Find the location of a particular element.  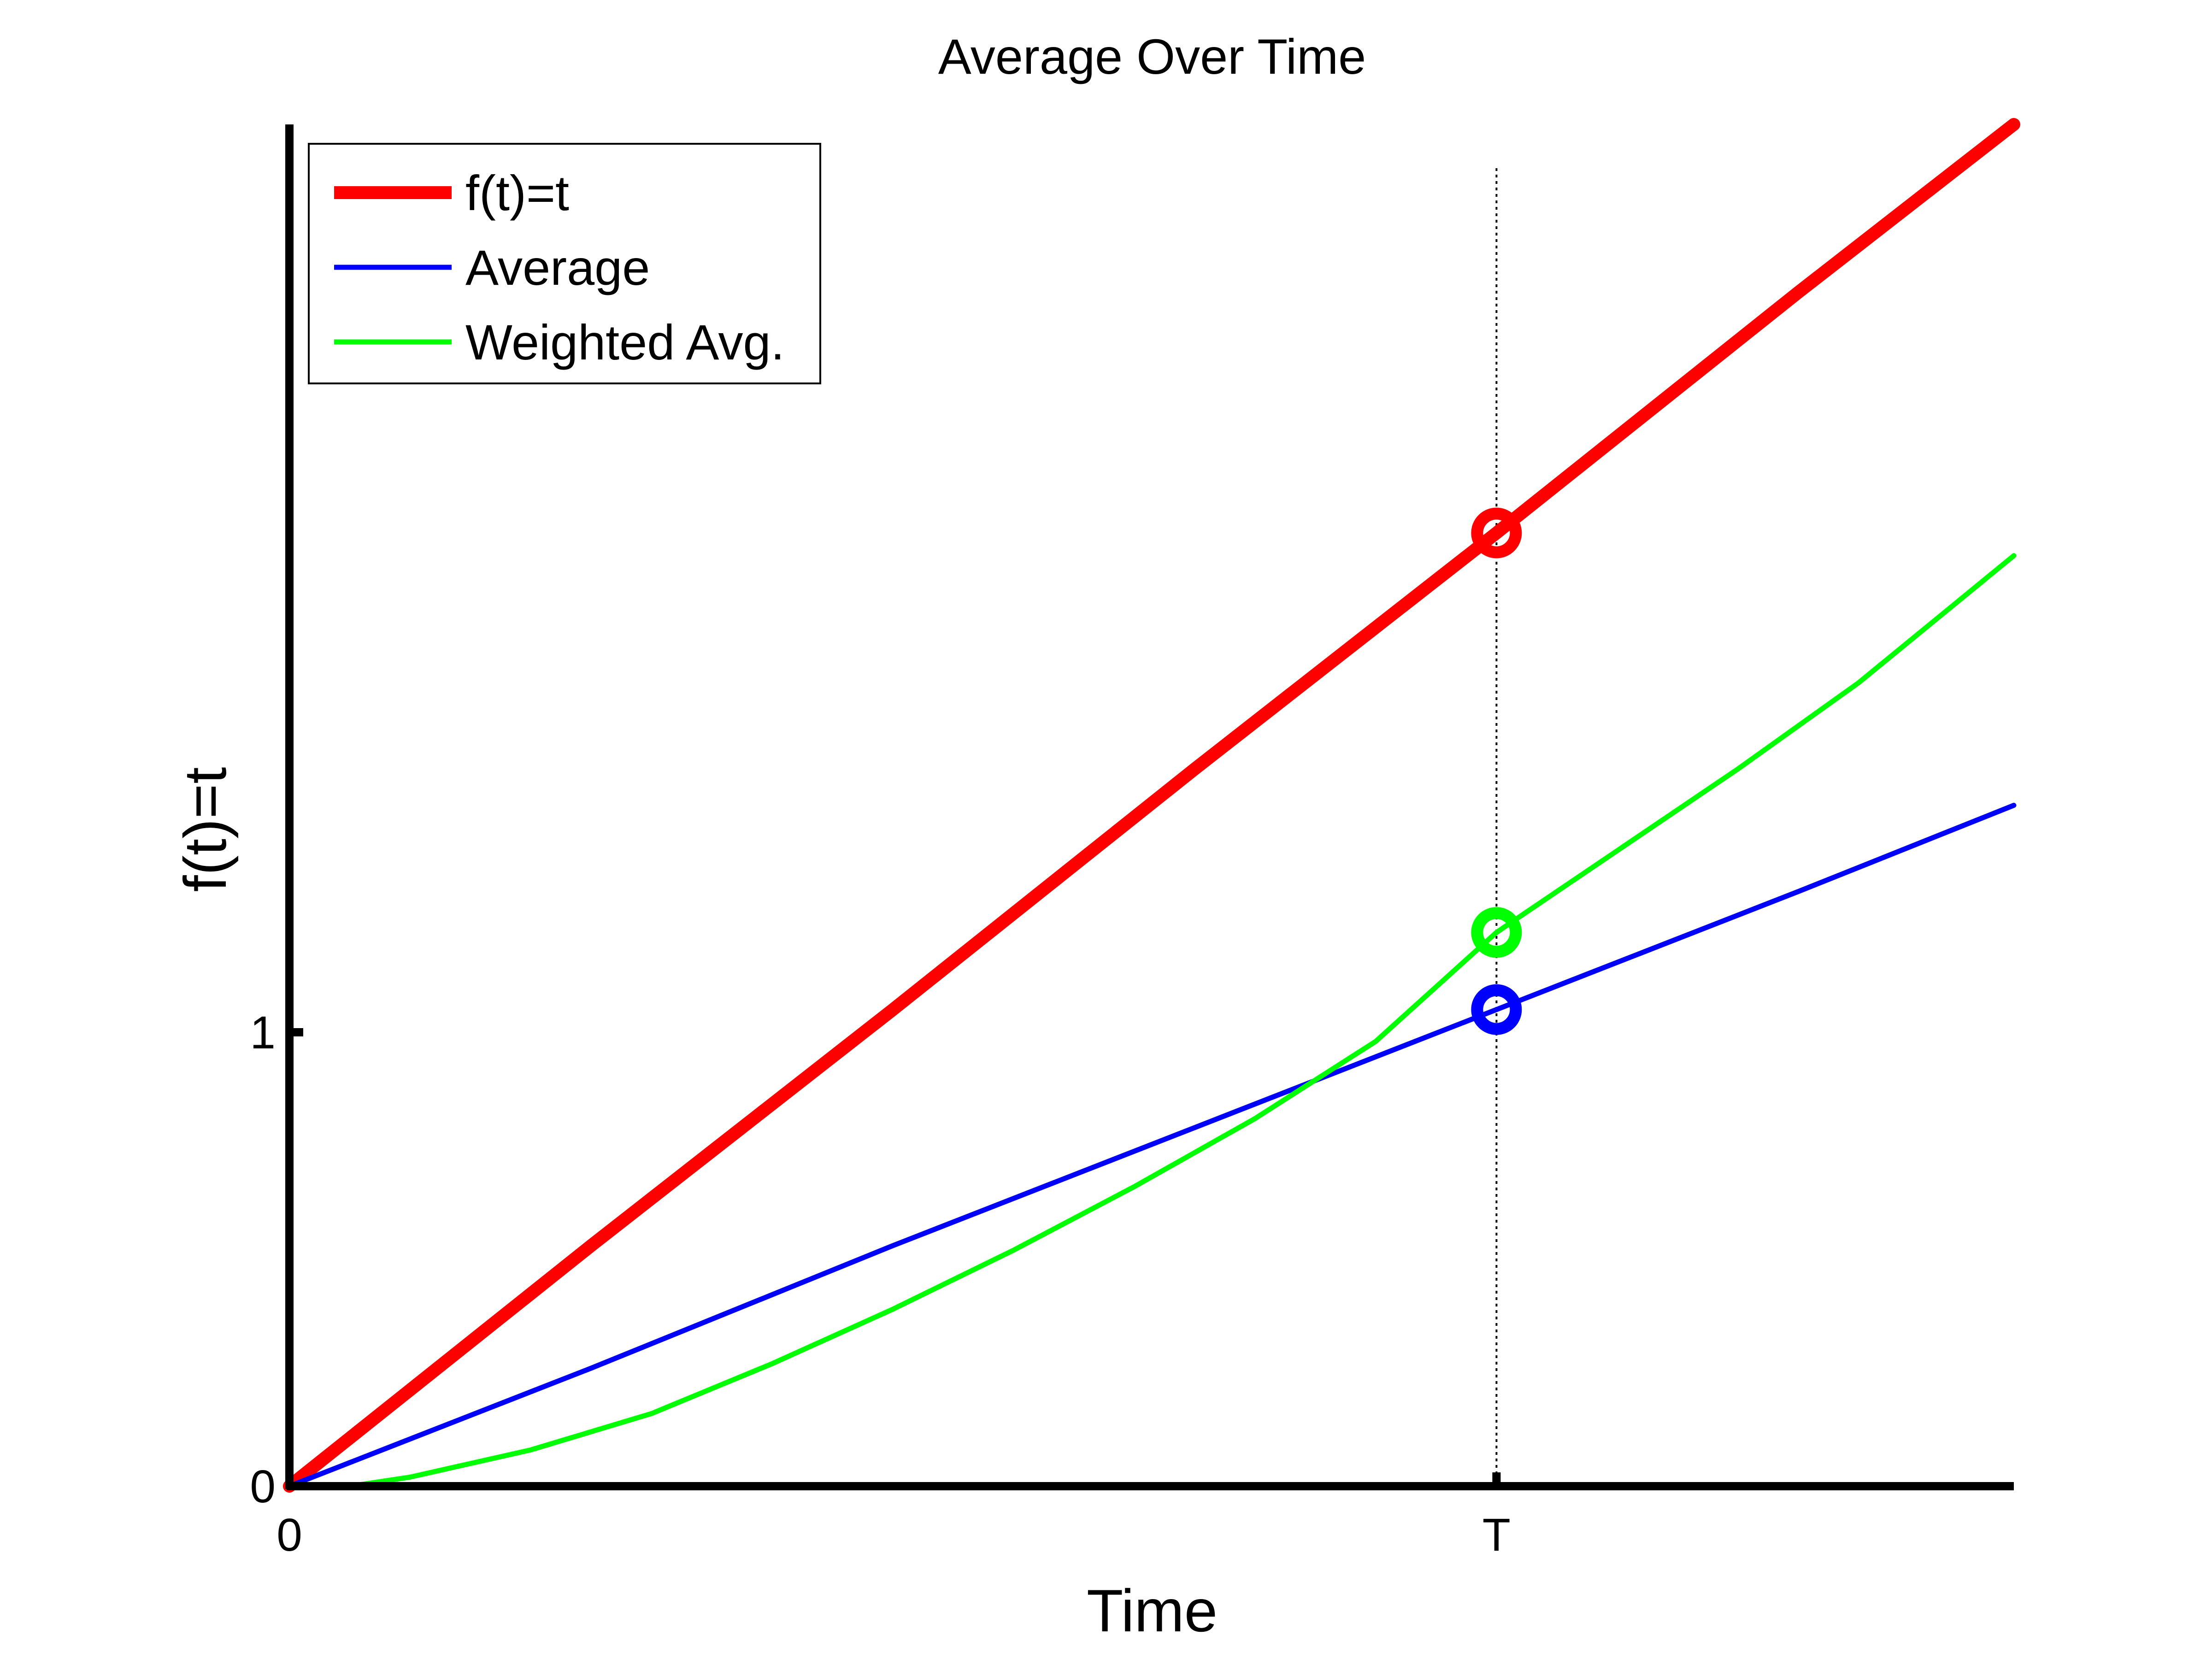

y-tick-label: 0 is located at coordinates (263, 1486).